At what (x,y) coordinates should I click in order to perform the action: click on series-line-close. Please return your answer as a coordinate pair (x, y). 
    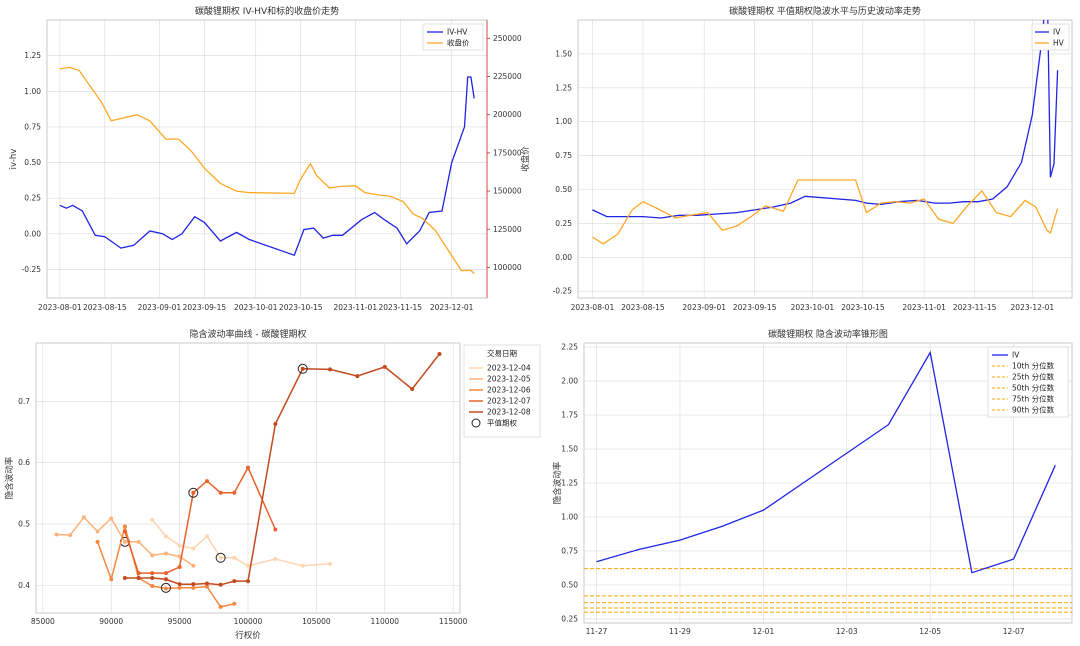
    Looking at the image, I should click on (267, 170).